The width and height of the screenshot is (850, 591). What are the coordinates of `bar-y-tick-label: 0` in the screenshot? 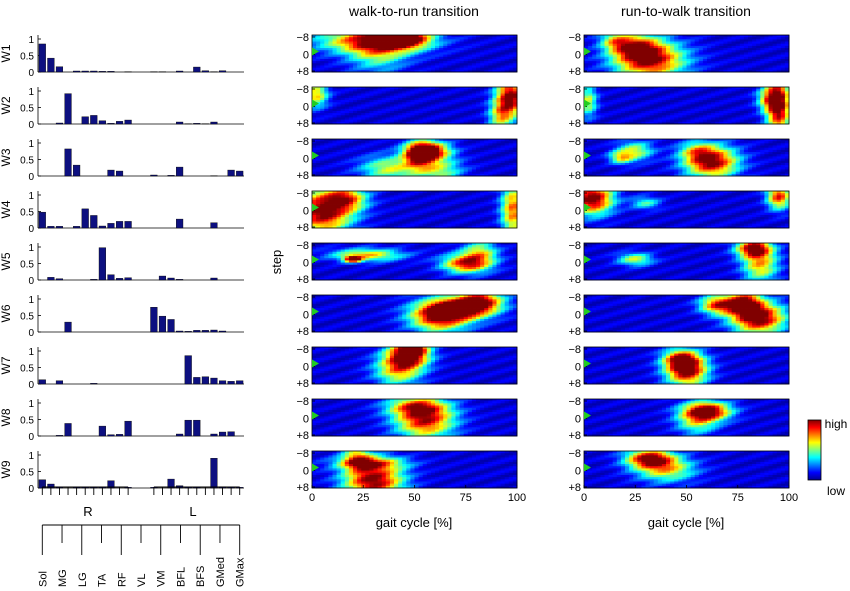 It's located at (31, 385).